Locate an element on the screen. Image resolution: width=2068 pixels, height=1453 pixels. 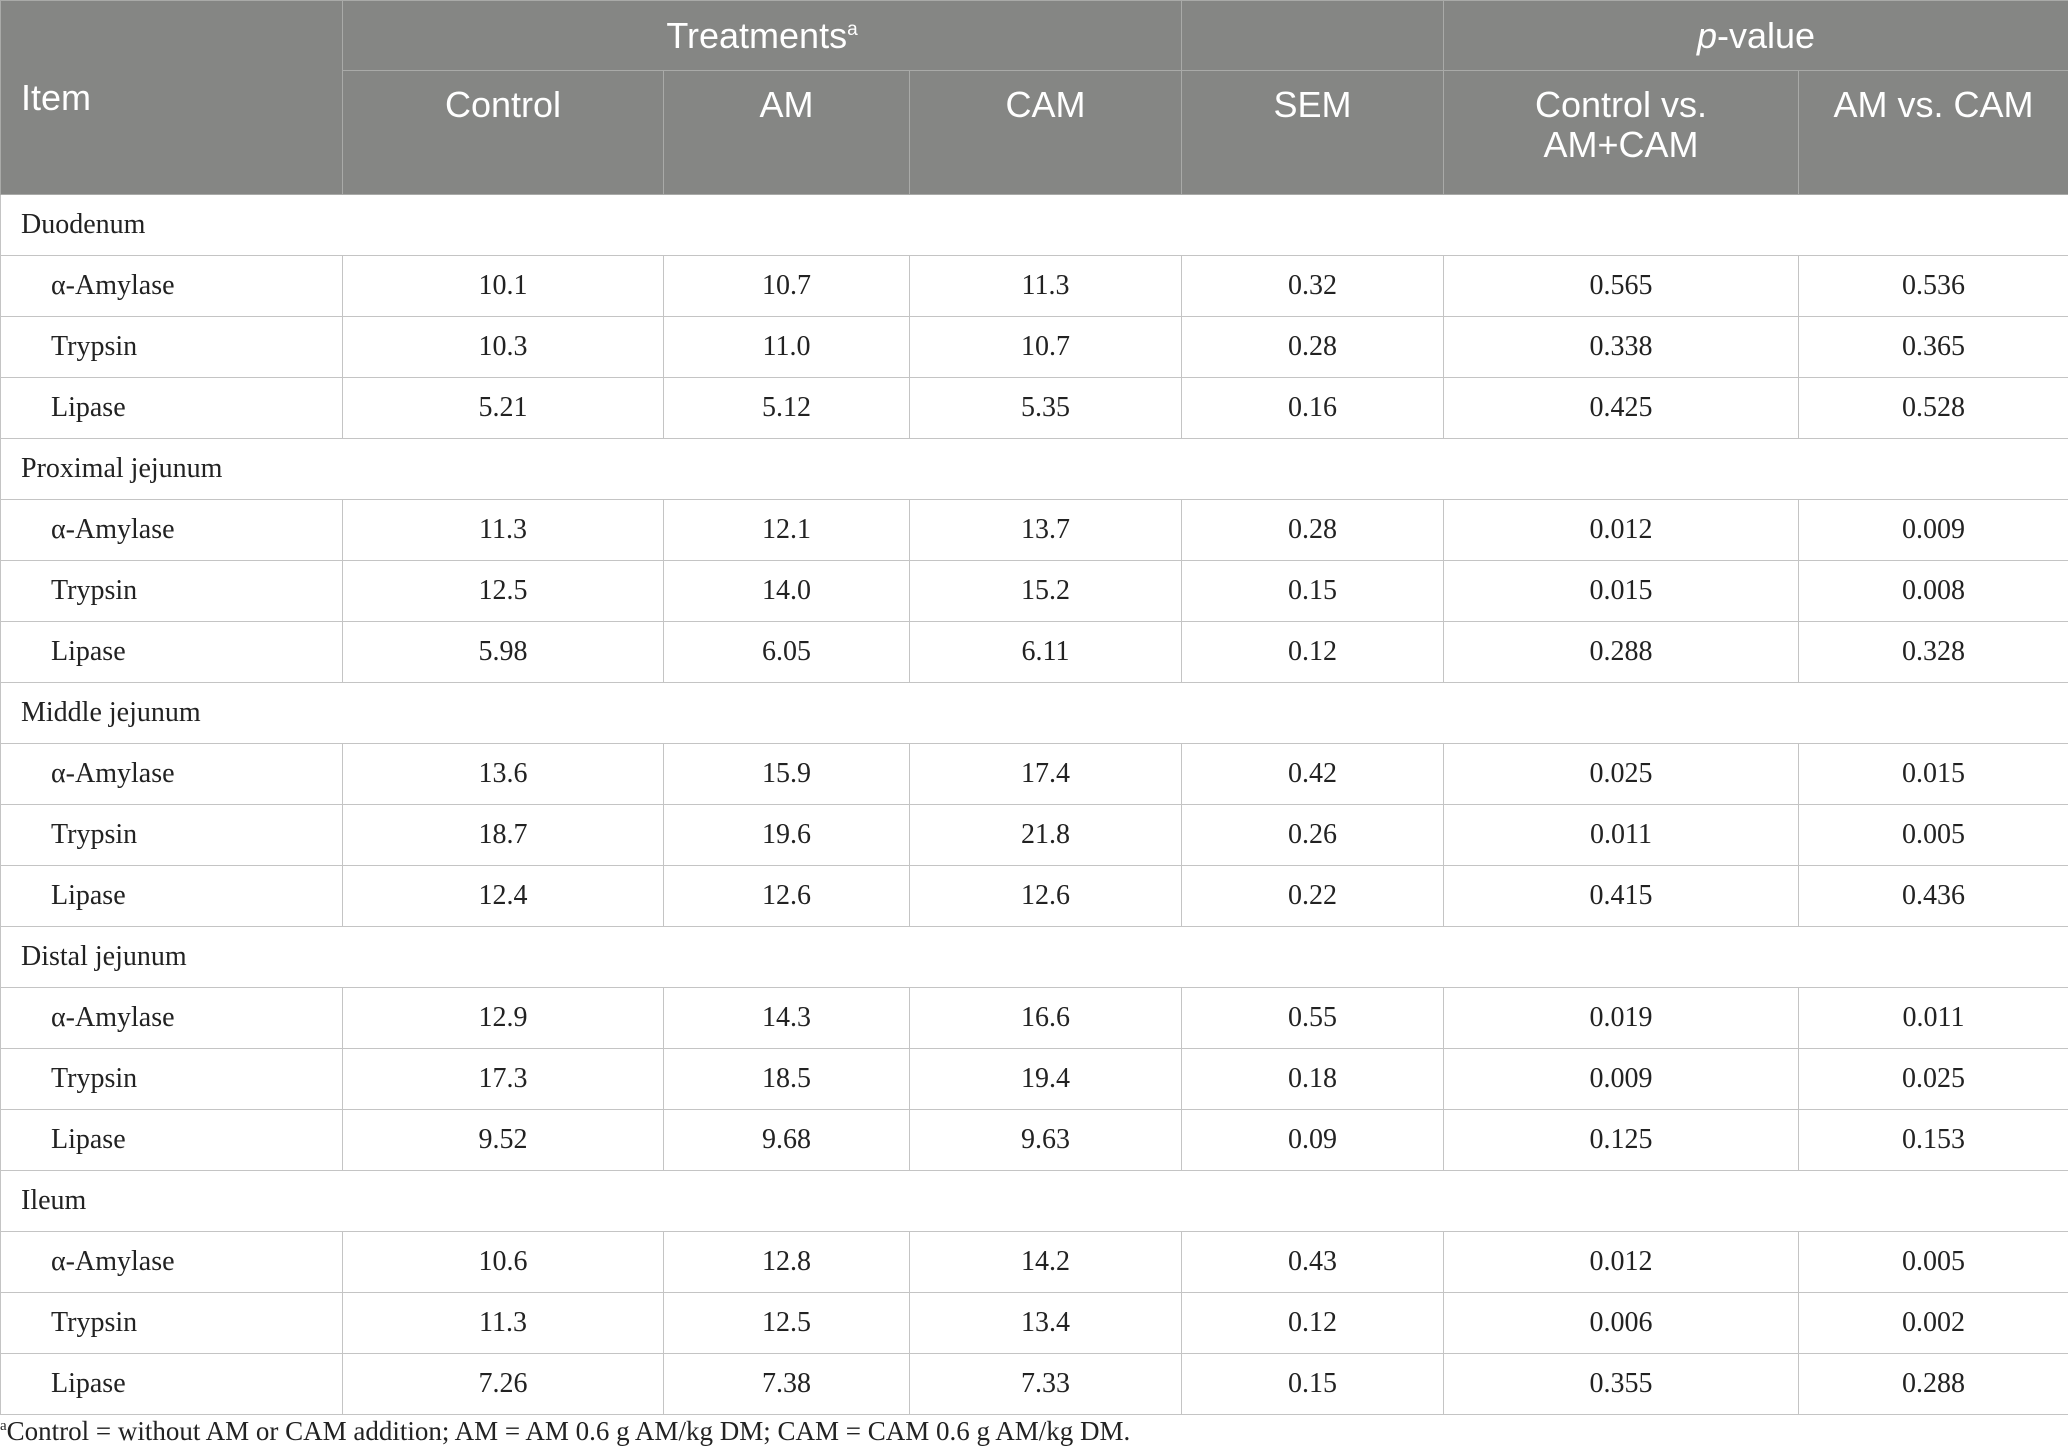
control-vs-am-cam-cell: 0.009 is located at coordinates (1621, 1079).